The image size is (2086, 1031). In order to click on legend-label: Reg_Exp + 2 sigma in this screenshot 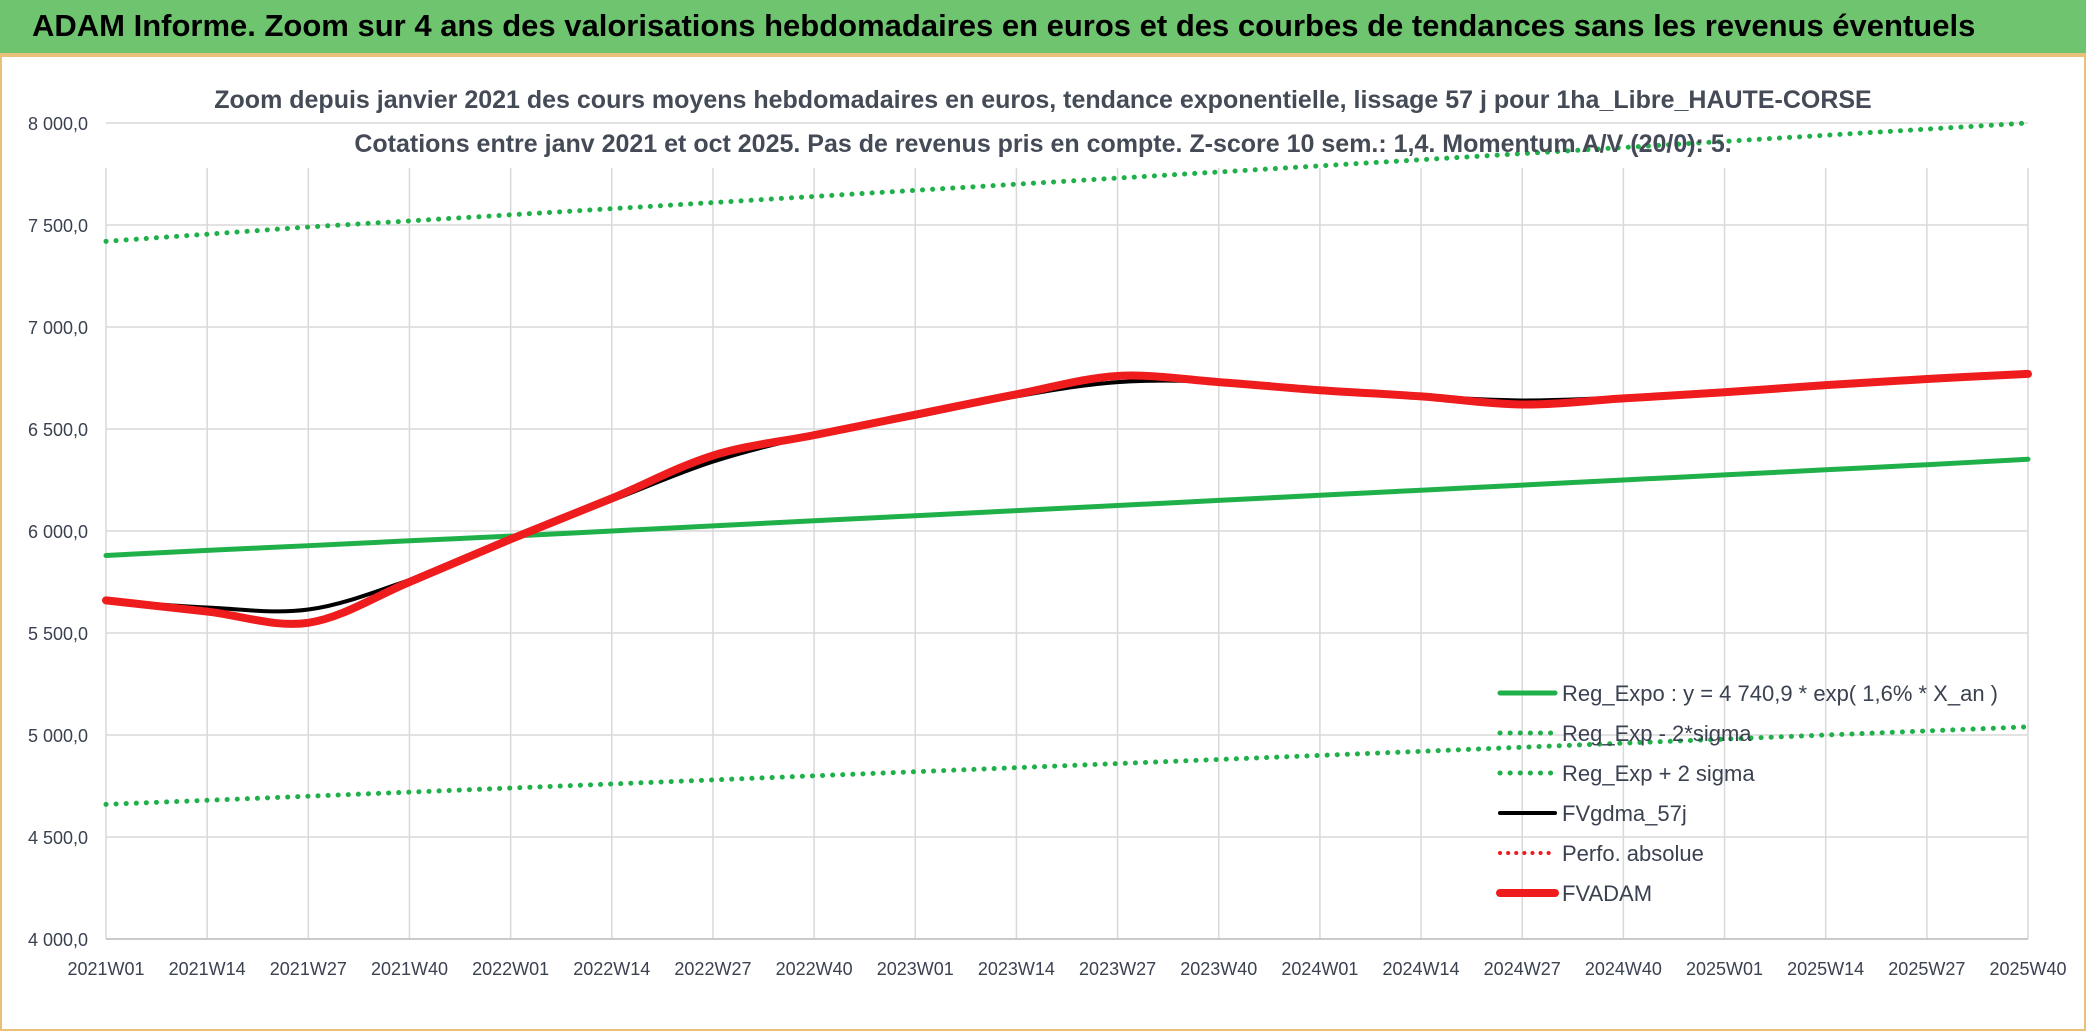, I will do `click(1658, 773)`.